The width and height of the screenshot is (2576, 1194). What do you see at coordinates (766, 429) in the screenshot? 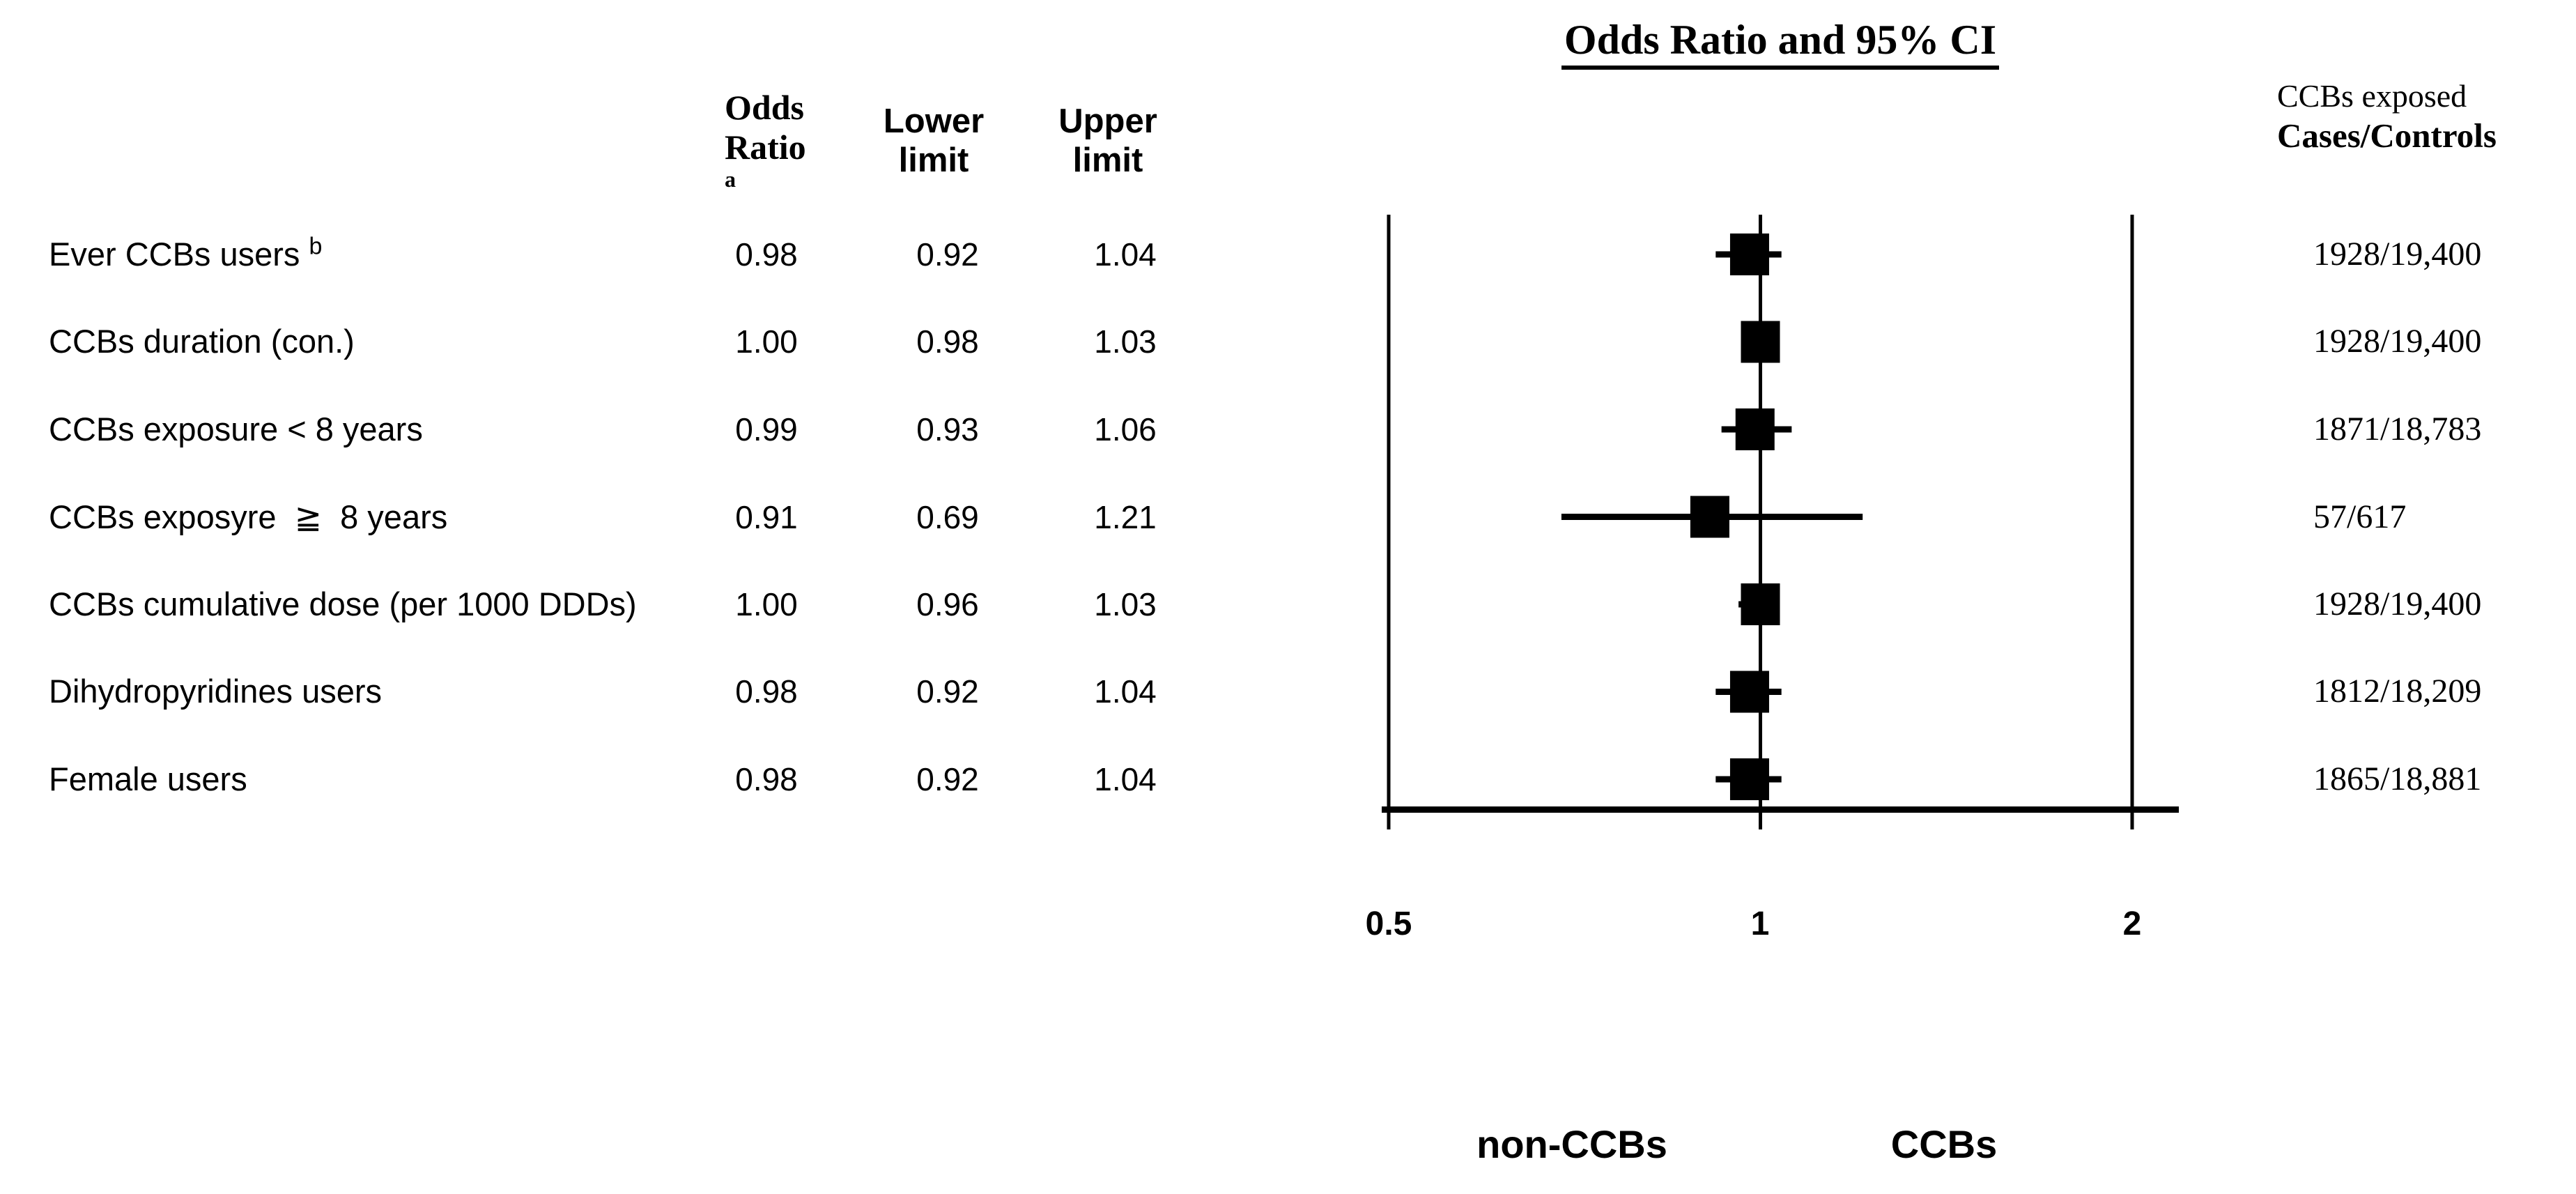
I see `odds-ratio-value: 0.99` at bounding box center [766, 429].